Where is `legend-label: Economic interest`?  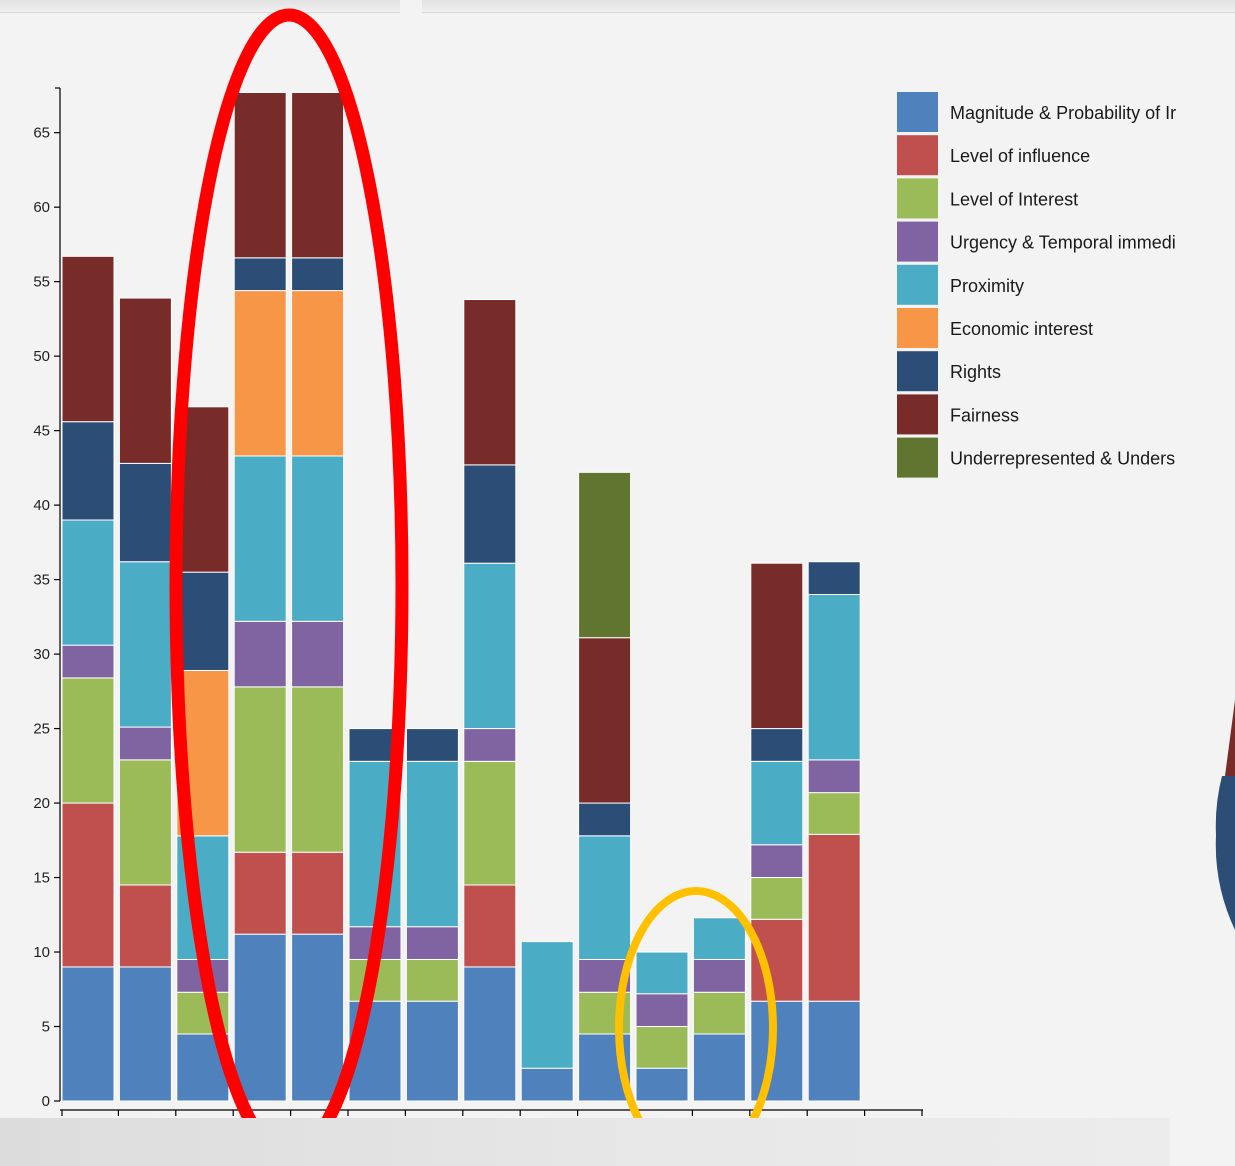
legend-label: Economic interest is located at coordinates (1021, 329).